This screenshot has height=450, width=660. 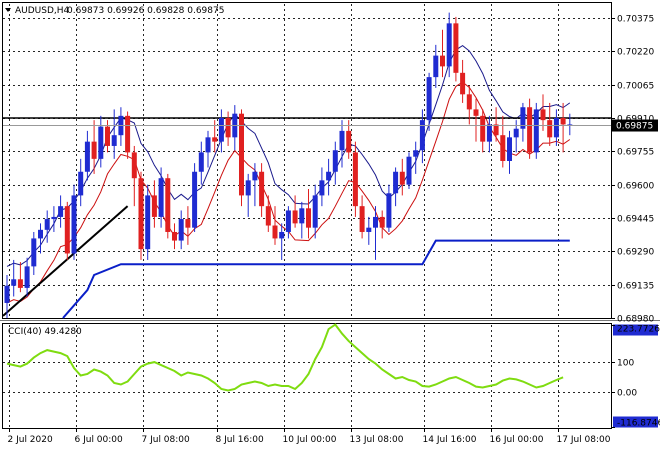 I want to click on time-tick-label: 14 Jul 16:00, so click(x=450, y=440).